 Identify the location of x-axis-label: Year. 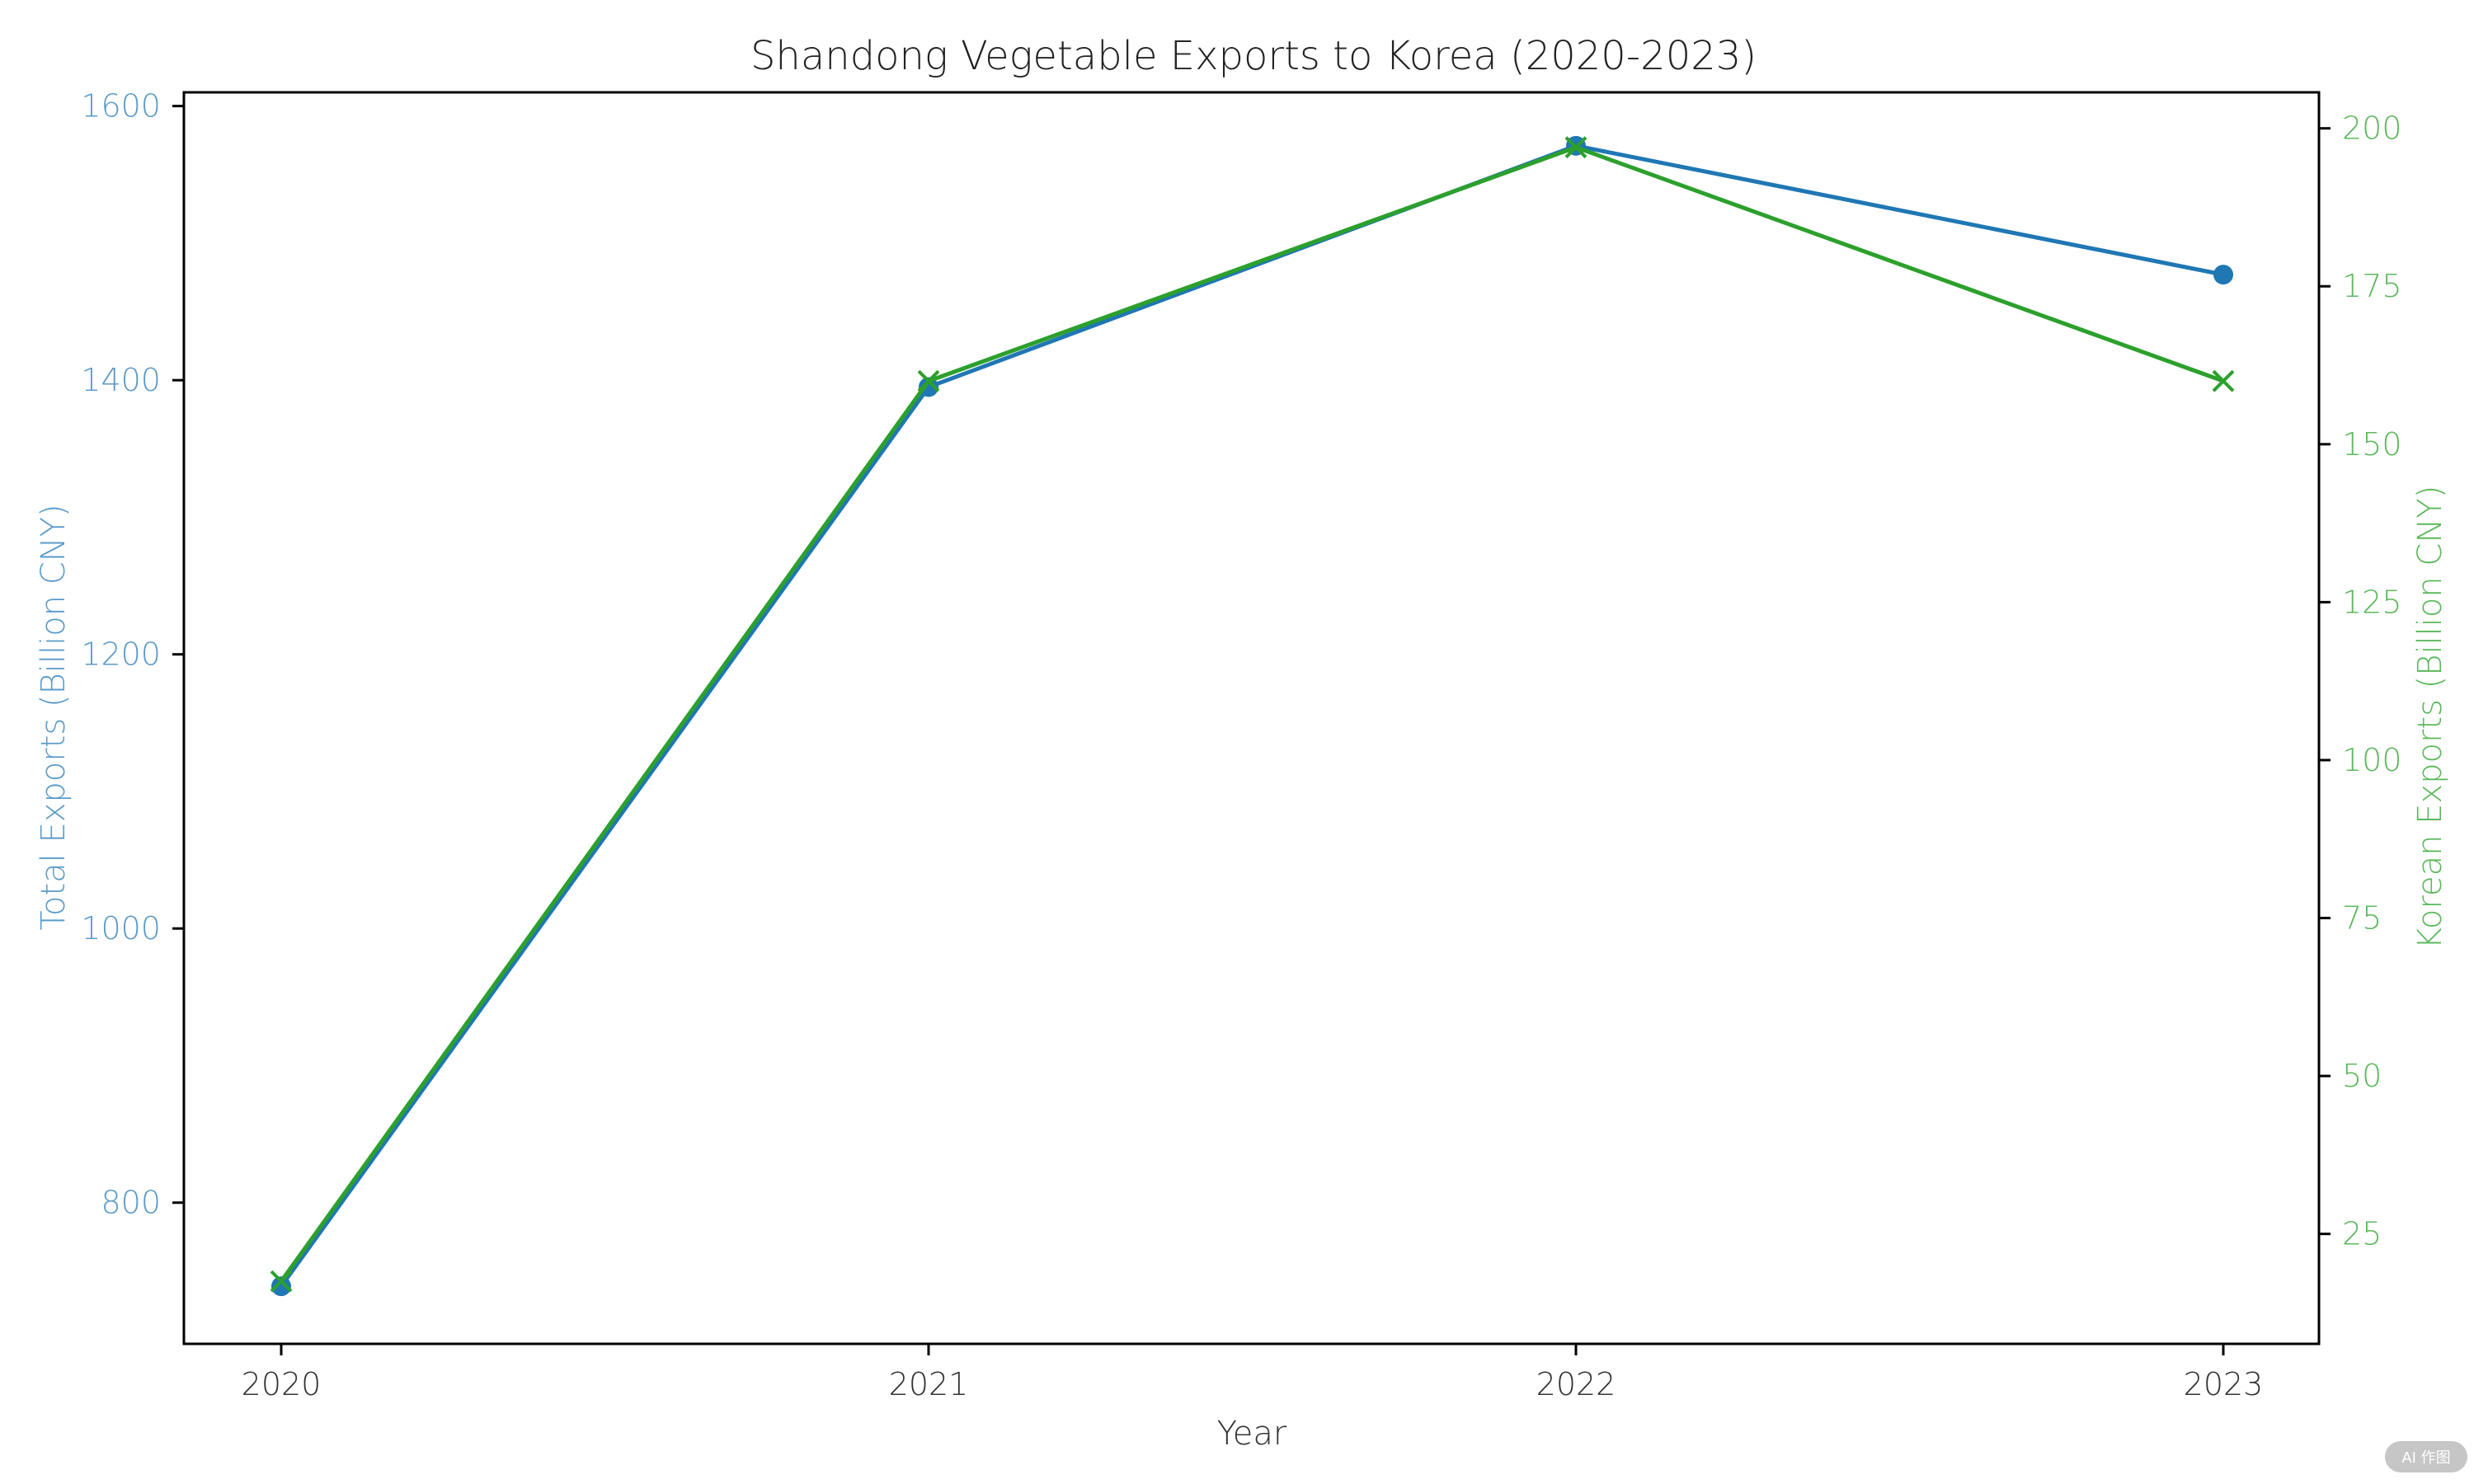
(1252, 1434).